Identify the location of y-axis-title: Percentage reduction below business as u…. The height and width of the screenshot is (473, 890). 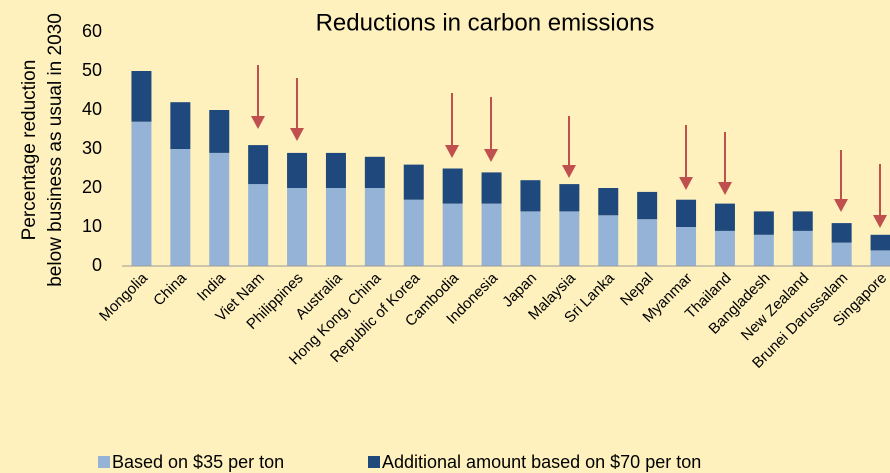
(42, 150).